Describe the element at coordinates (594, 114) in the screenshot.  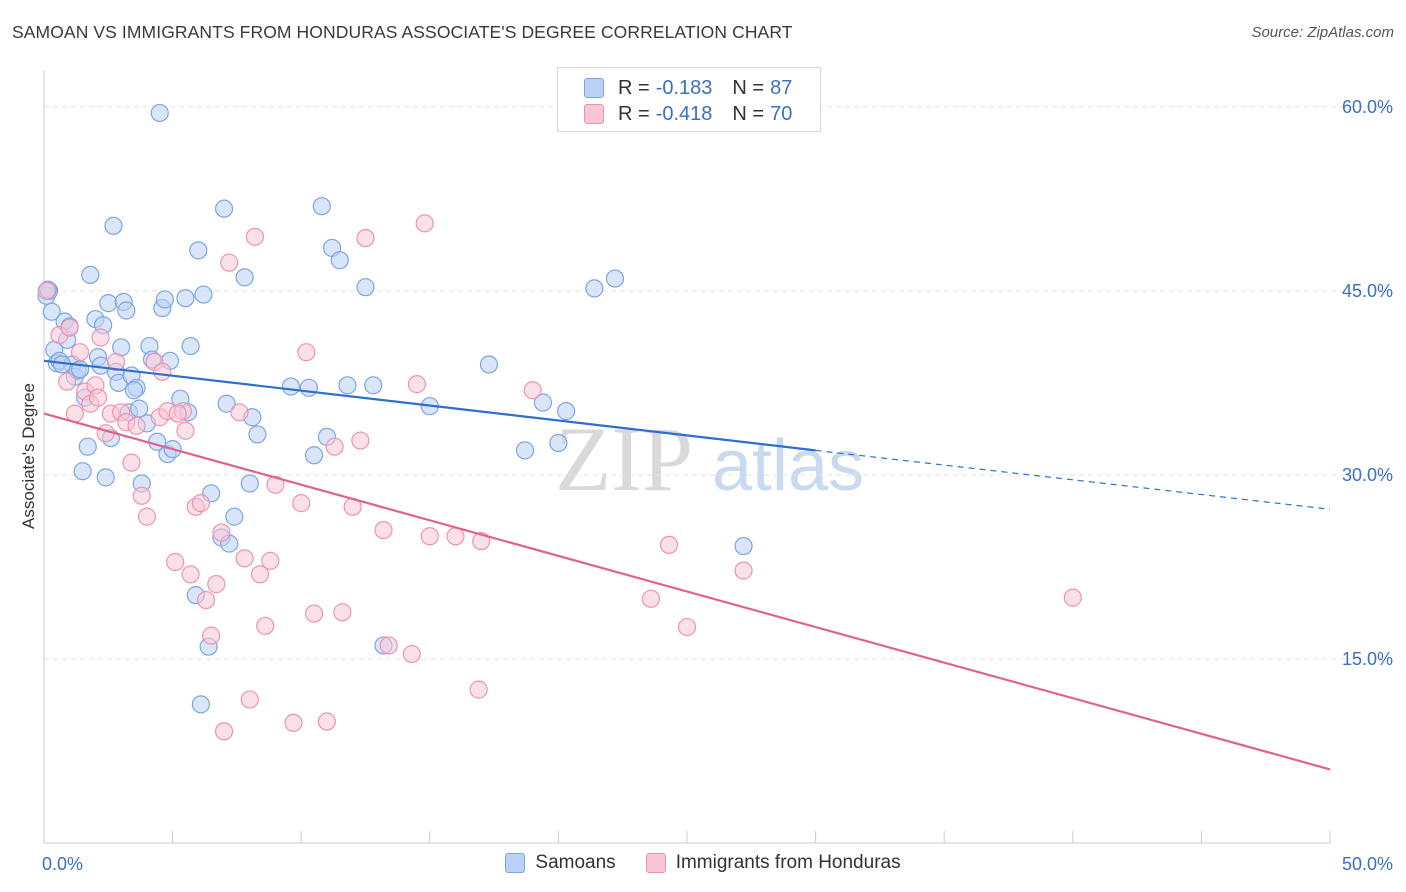
I see `legend-swatch-pink` at that location.